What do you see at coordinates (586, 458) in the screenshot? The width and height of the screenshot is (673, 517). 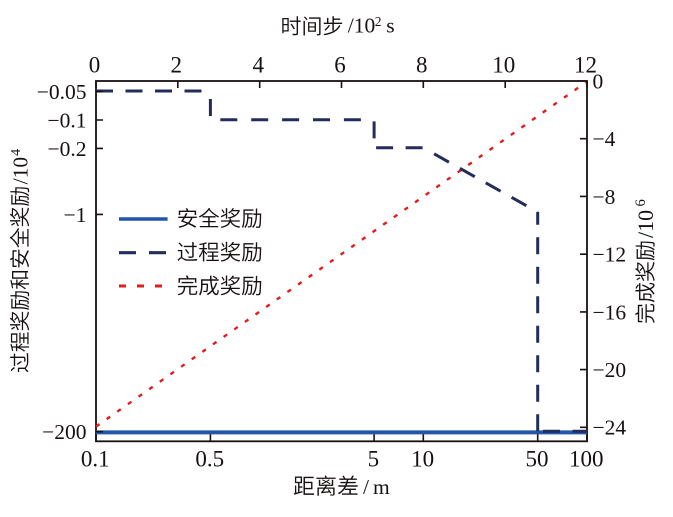 I see `svg-text: 100` at bounding box center [586, 458].